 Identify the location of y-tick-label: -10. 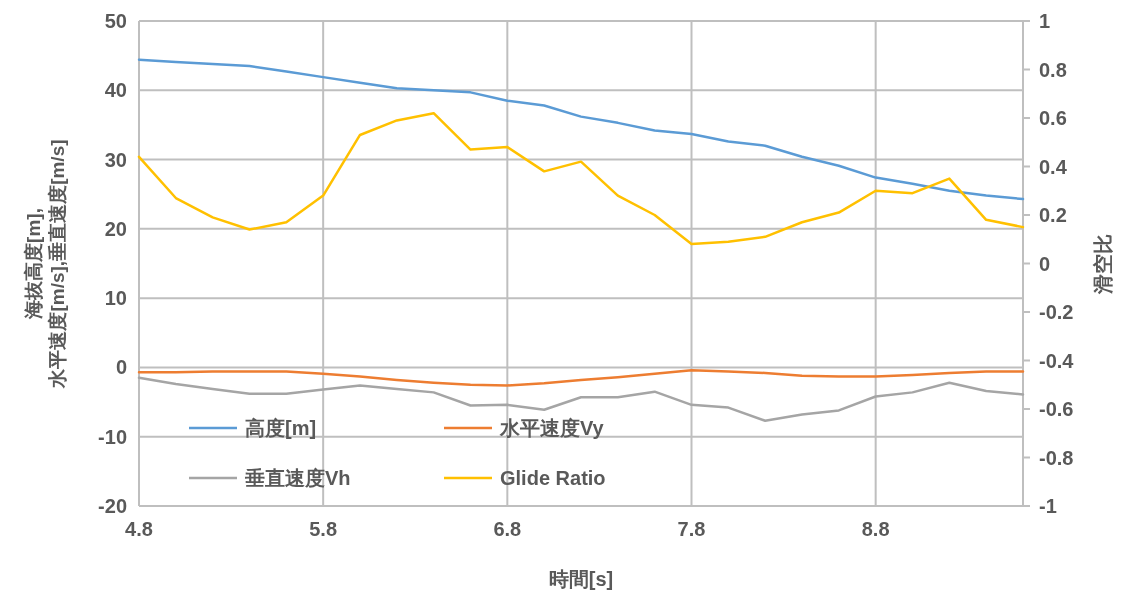
(112, 436).